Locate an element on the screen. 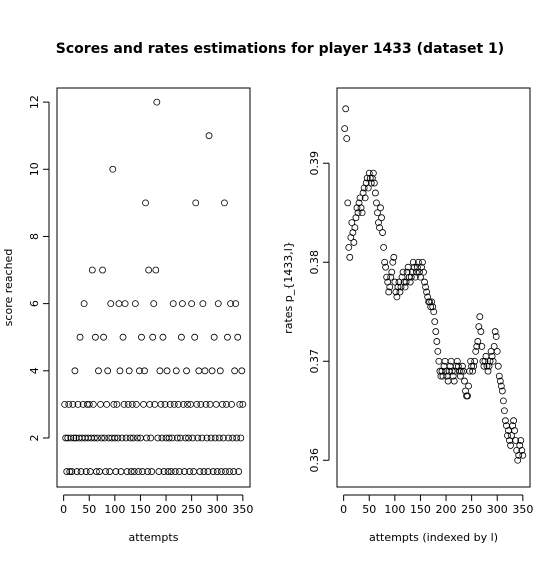  x-axis-label: attempts is located at coordinates (154, 537).